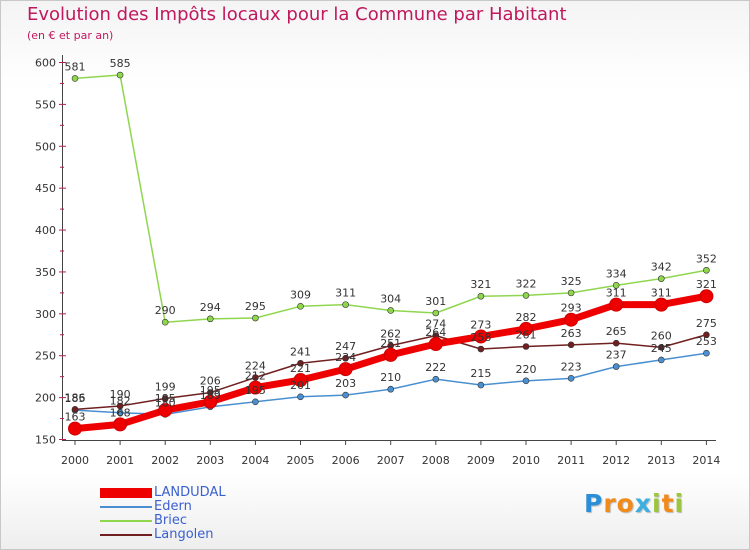  I want to click on logo-letter: i, so click(679, 503).